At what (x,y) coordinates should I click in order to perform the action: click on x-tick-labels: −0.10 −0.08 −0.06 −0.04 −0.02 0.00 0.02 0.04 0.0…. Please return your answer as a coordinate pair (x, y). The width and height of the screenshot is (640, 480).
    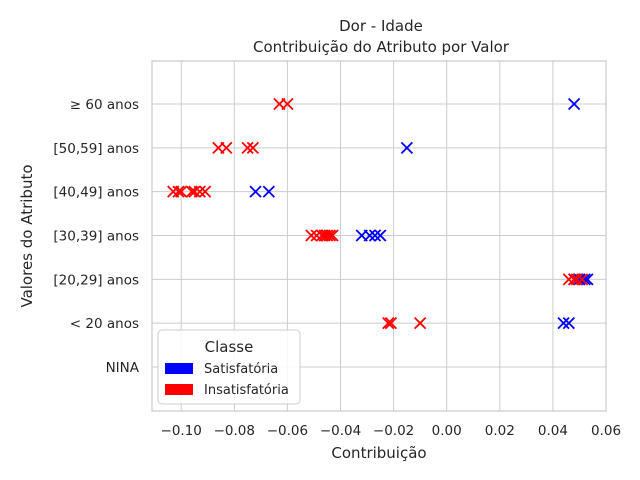
    Looking at the image, I should click on (391, 431).